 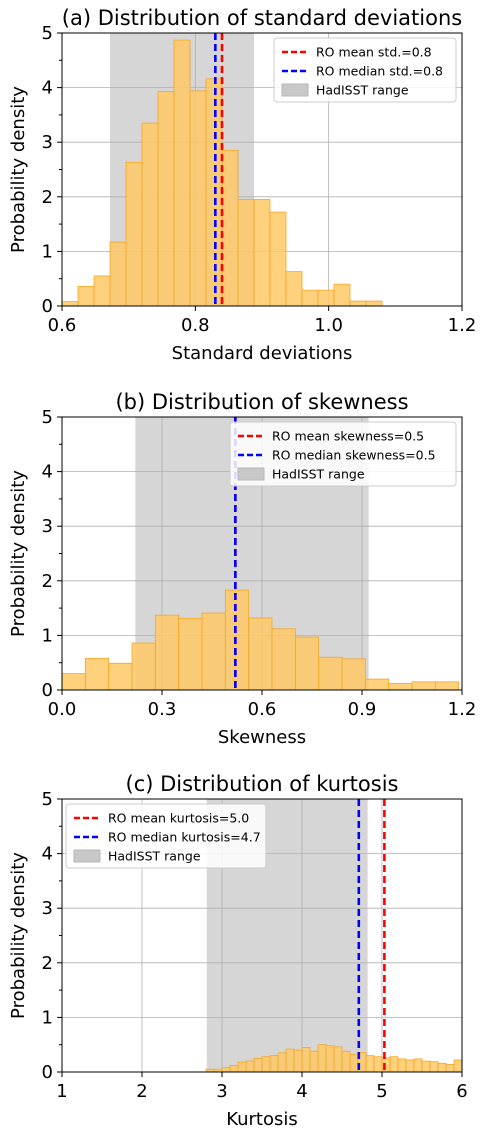 I want to click on x-tick-label: 0.0, so click(x=62, y=709).